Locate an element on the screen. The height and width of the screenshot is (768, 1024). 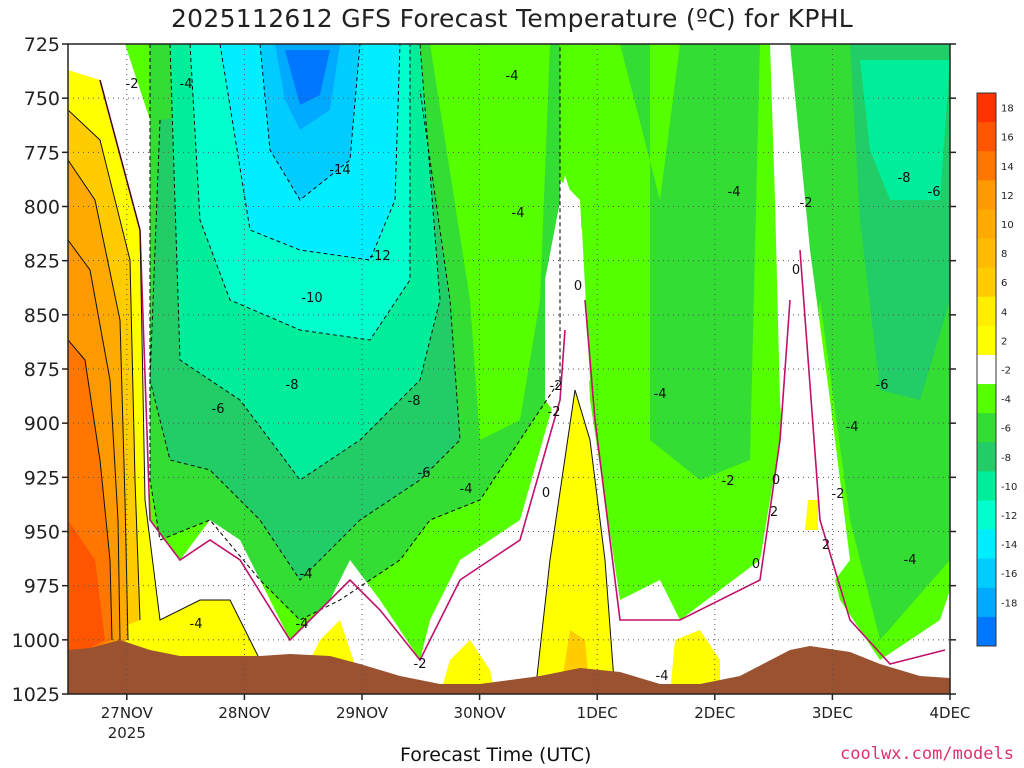
contour-plus4-line is located at coordinates (104, 365).